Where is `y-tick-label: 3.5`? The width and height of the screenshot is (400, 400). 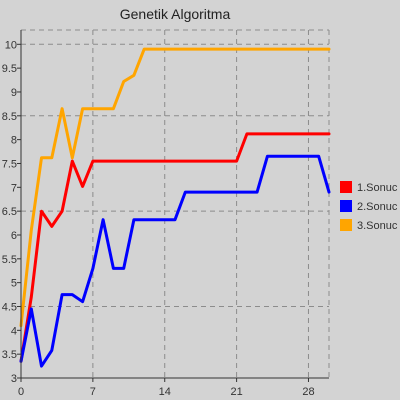 y-tick-label: 3.5 is located at coordinates (9, 355).